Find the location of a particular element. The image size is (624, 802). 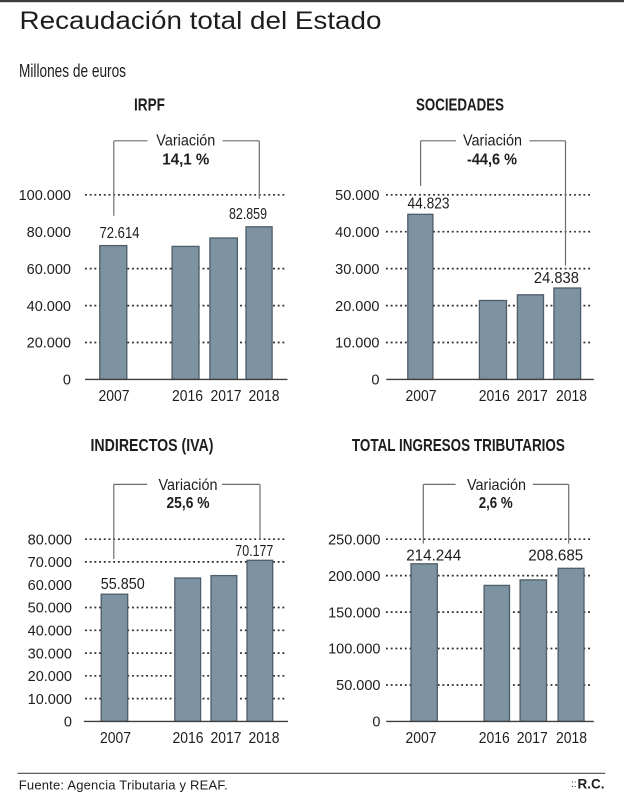

svg-text: 14,1 % is located at coordinates (185, 159).